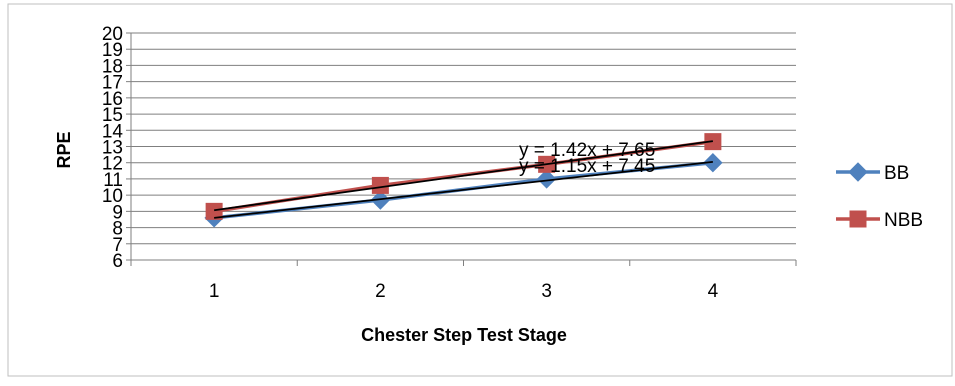  I want to click on data-point-bb, so click(546, 179).